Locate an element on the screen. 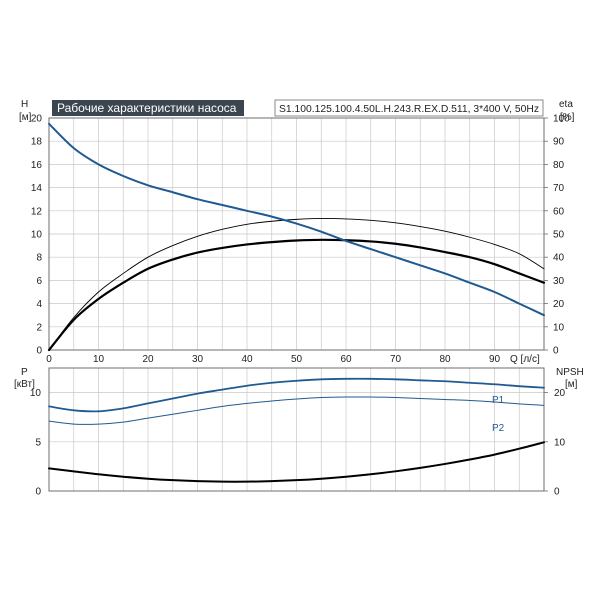 The image size is (600, 600). bottom-left-tick-label: 0 is located at coordinates (38, 492).